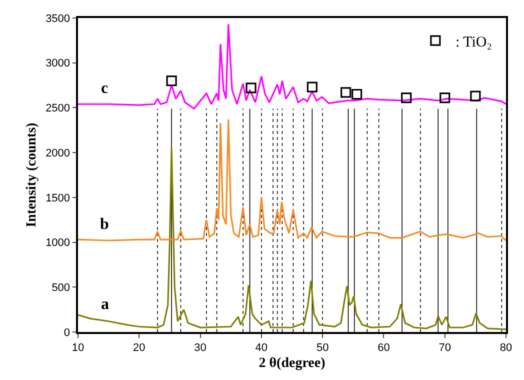 This screenshot has width=524, height=380. I want to click on x-tick-label: 10, so click(78, 348).